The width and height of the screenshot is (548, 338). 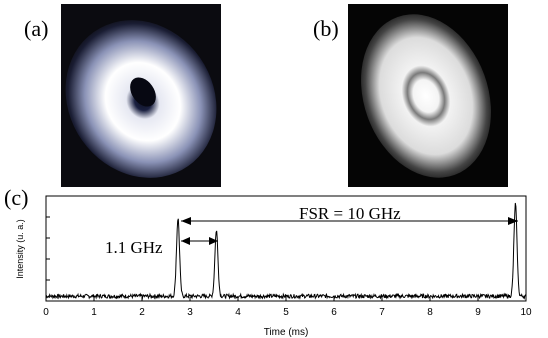 What do you see at coordinates (94, 312) in the screenshot?
I see `x-tick-label: 1` at bounding box center [94, 312].